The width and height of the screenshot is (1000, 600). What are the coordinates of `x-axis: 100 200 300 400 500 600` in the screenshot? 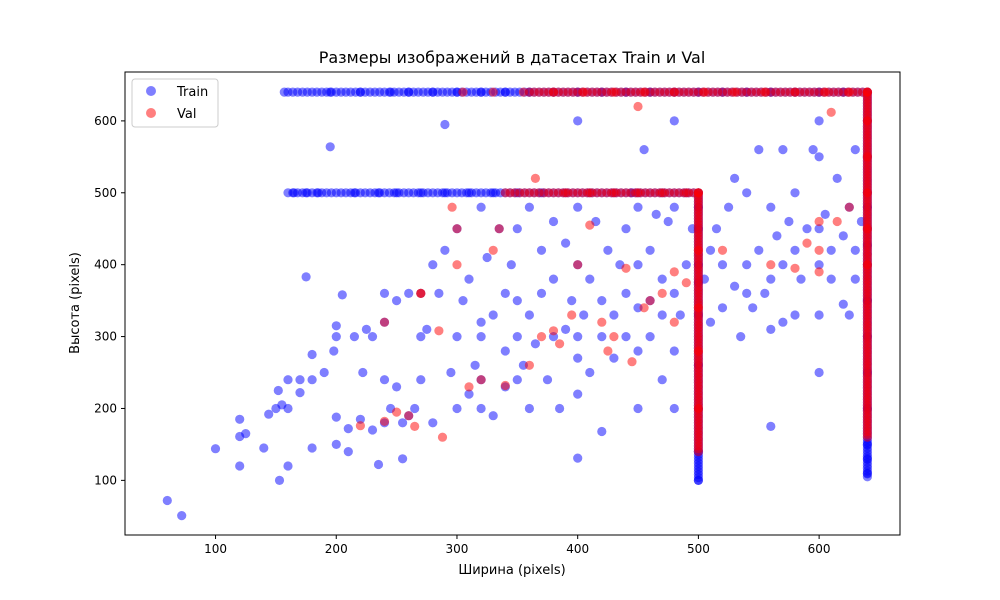 It's located at (517, 545).